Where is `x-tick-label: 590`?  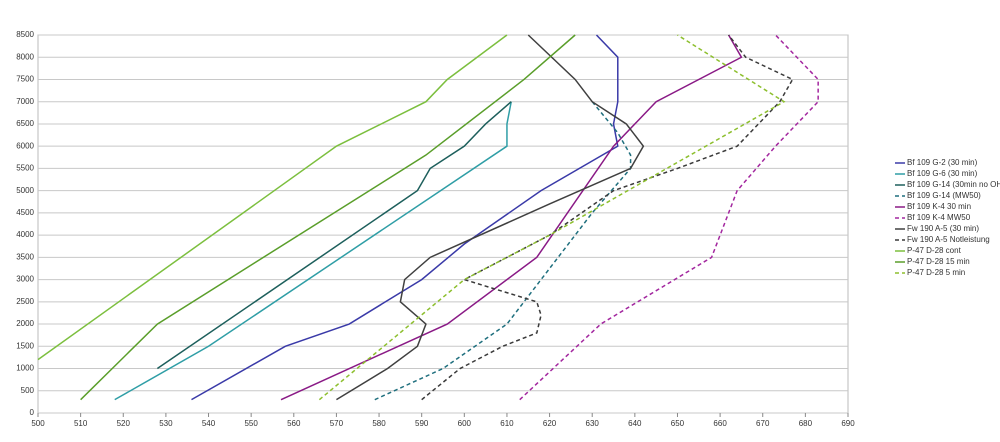
x-tick-label: 590 is located at coordinates (422, 423).